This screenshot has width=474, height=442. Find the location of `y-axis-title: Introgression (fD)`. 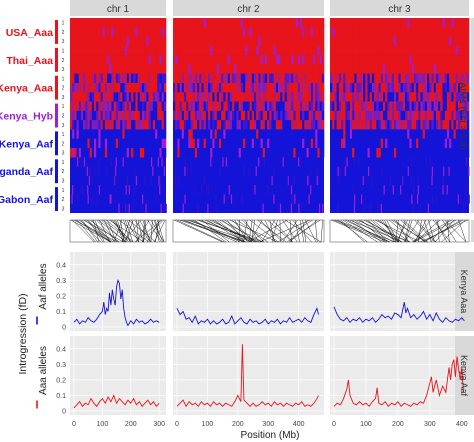

y-axis-title: Introgression (fD) is located at coordinates (23, 333).